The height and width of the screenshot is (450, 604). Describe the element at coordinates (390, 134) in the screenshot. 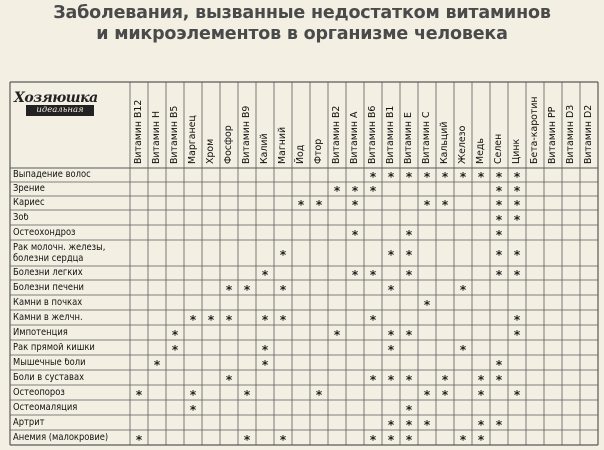

I see `column-header: Витамин B1` at that location.